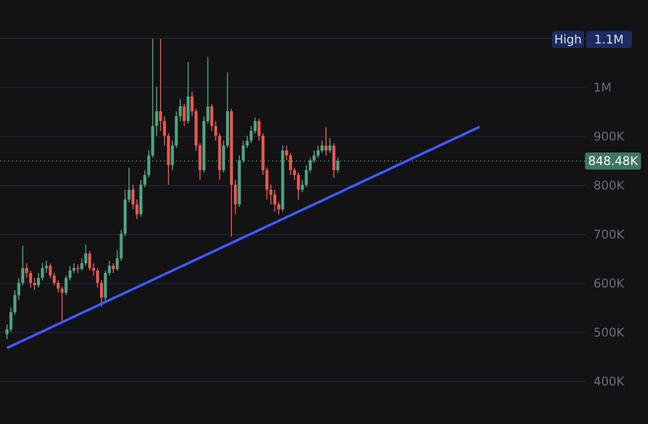 This screenshot has width=648, height=424. Describe the element at coordinates (614, 161) in the screenshot. I see `ref-line-label: 848.48K` at that location.